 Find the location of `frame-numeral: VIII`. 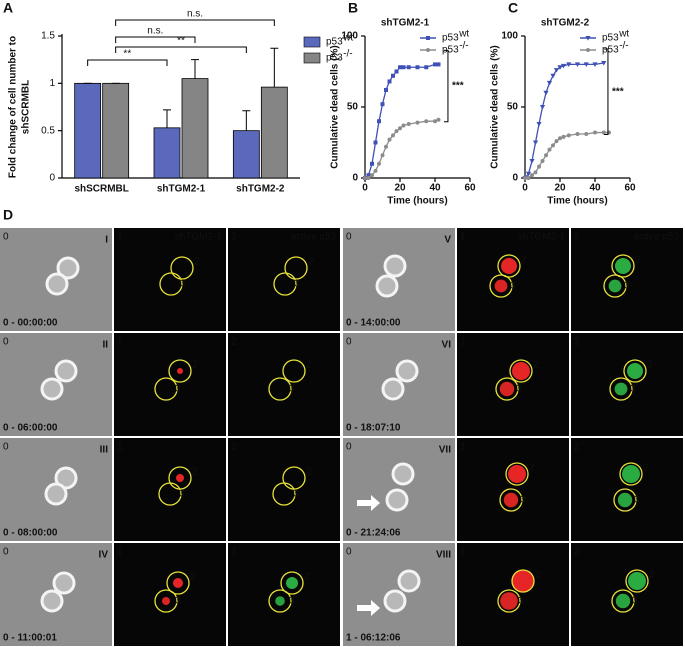

frame-numeral: VIII is located at coordinates (443, 555).